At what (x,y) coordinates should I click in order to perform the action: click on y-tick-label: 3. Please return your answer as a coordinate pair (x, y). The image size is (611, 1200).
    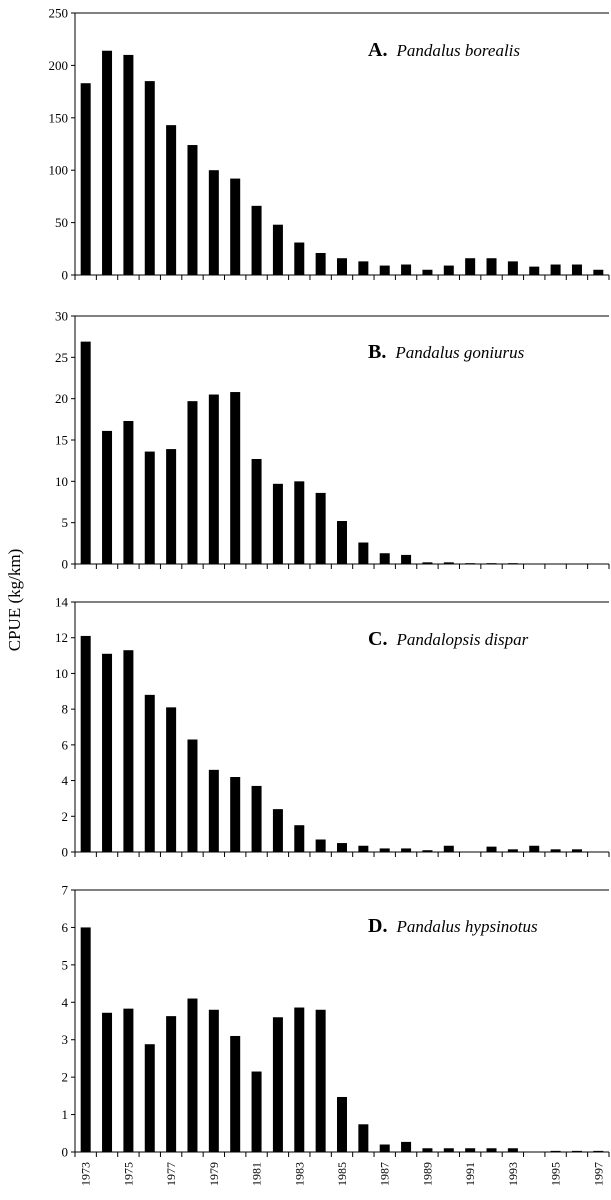
    Looking at the image, I should click on (65, 1039).